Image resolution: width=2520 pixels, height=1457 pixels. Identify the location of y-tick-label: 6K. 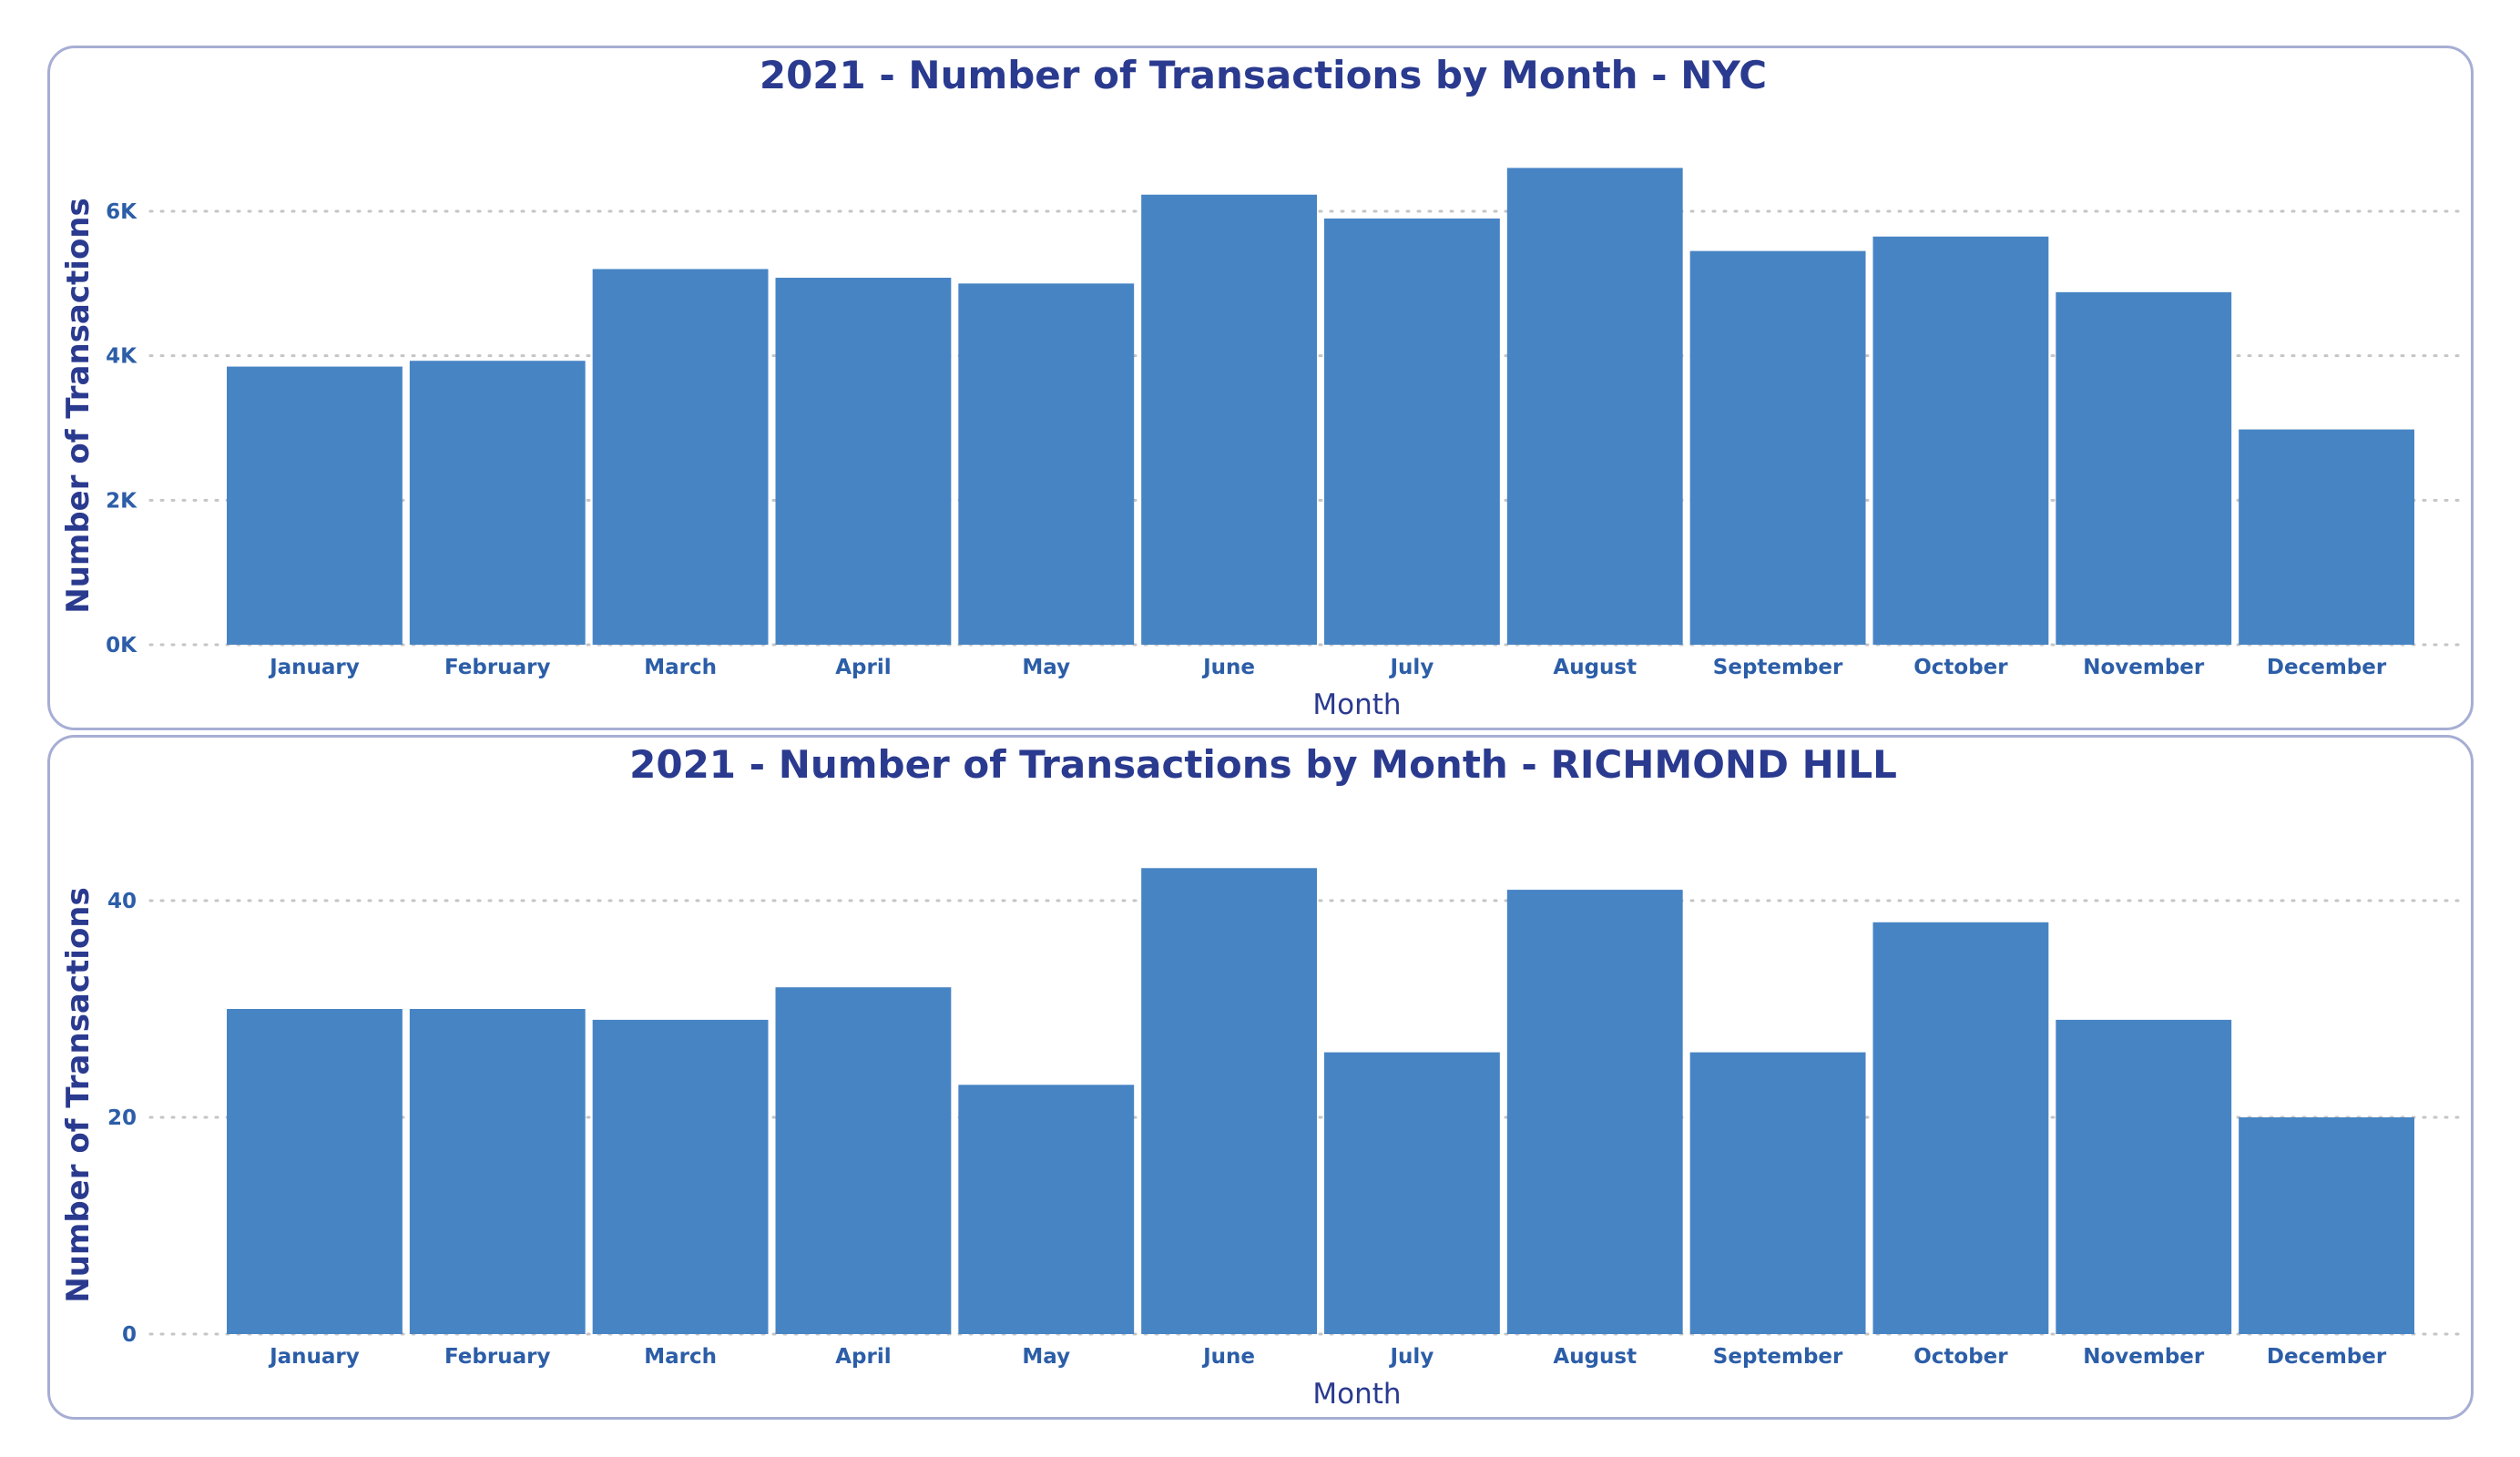
(122, 212).